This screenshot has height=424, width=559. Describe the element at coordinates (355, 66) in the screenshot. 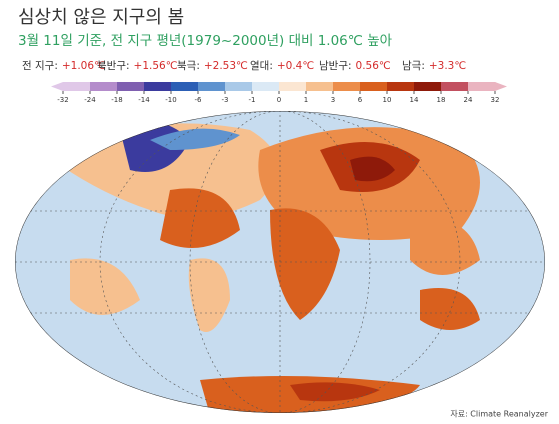

I see `stat: 남반구: 0.56℃` at that location.